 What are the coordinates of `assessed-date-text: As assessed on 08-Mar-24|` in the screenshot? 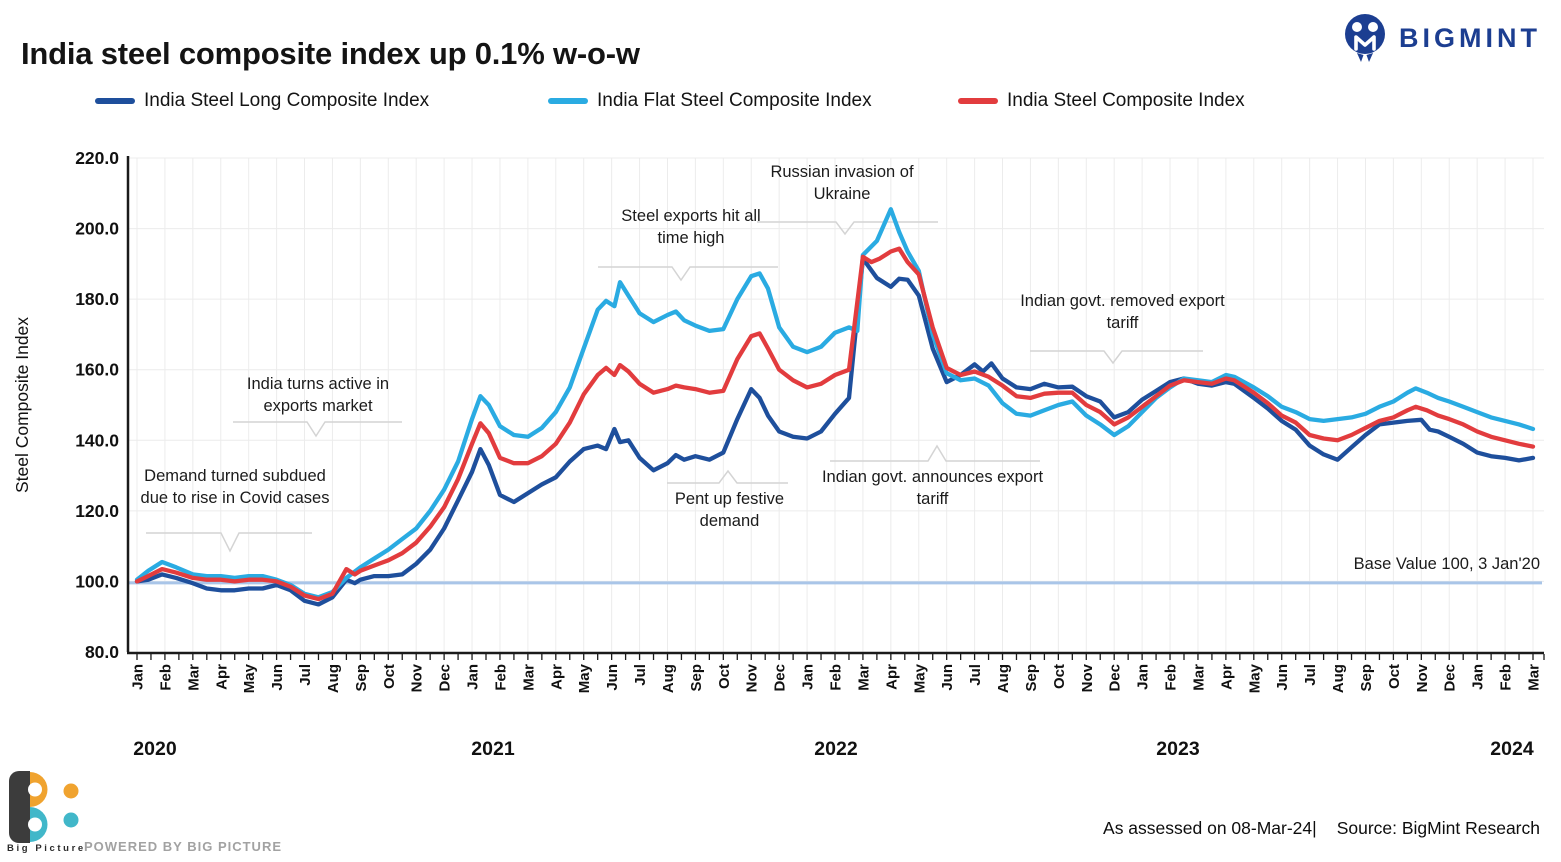 It's located at (1210, 828).